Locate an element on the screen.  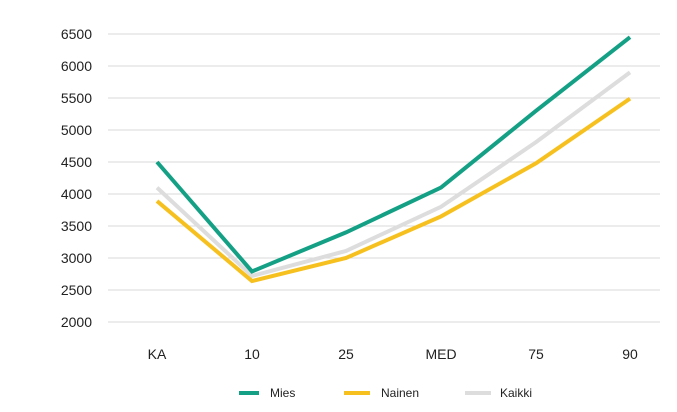
y-axis-tick-labels: 6500 6000 5500 5000 4500 4000 3500 3000 2500 2000 is located at coordinates (76, 178).